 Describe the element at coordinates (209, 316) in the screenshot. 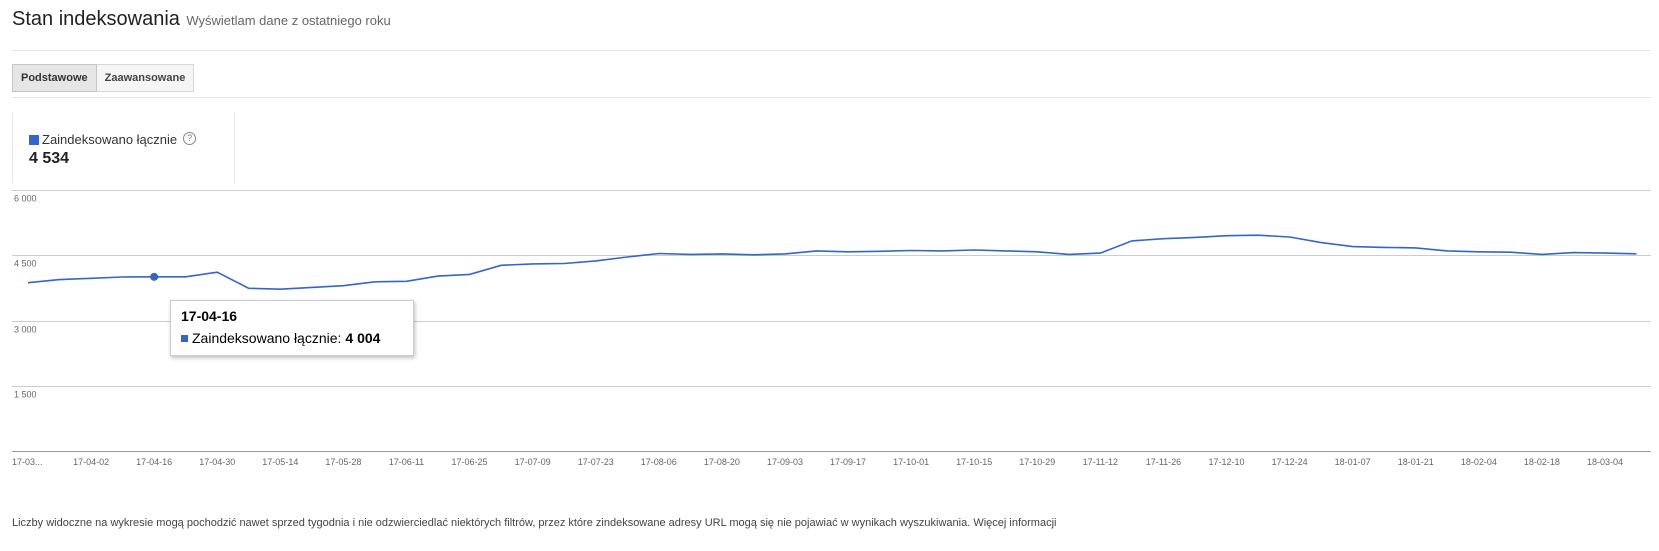

I see `tooltip-date: 17-04-16` at that location.